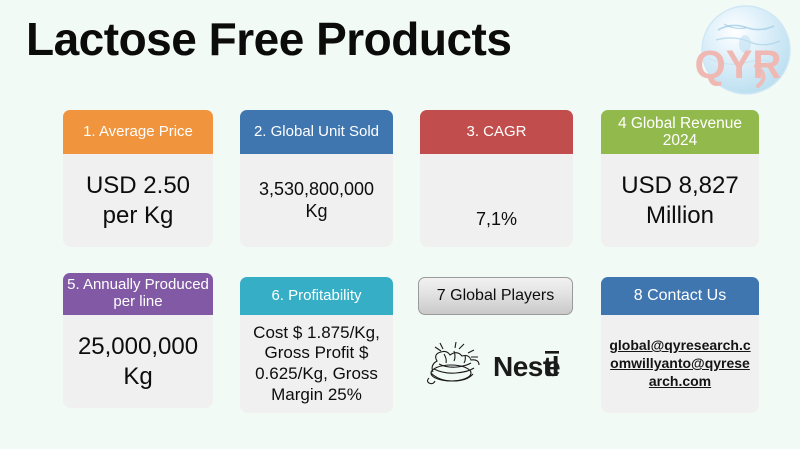 This screenshot has height=449, width=800. Describe the element at coordinates (738, 65) in the screenshot. I see `qyr-logo-text: QYR` at that location.